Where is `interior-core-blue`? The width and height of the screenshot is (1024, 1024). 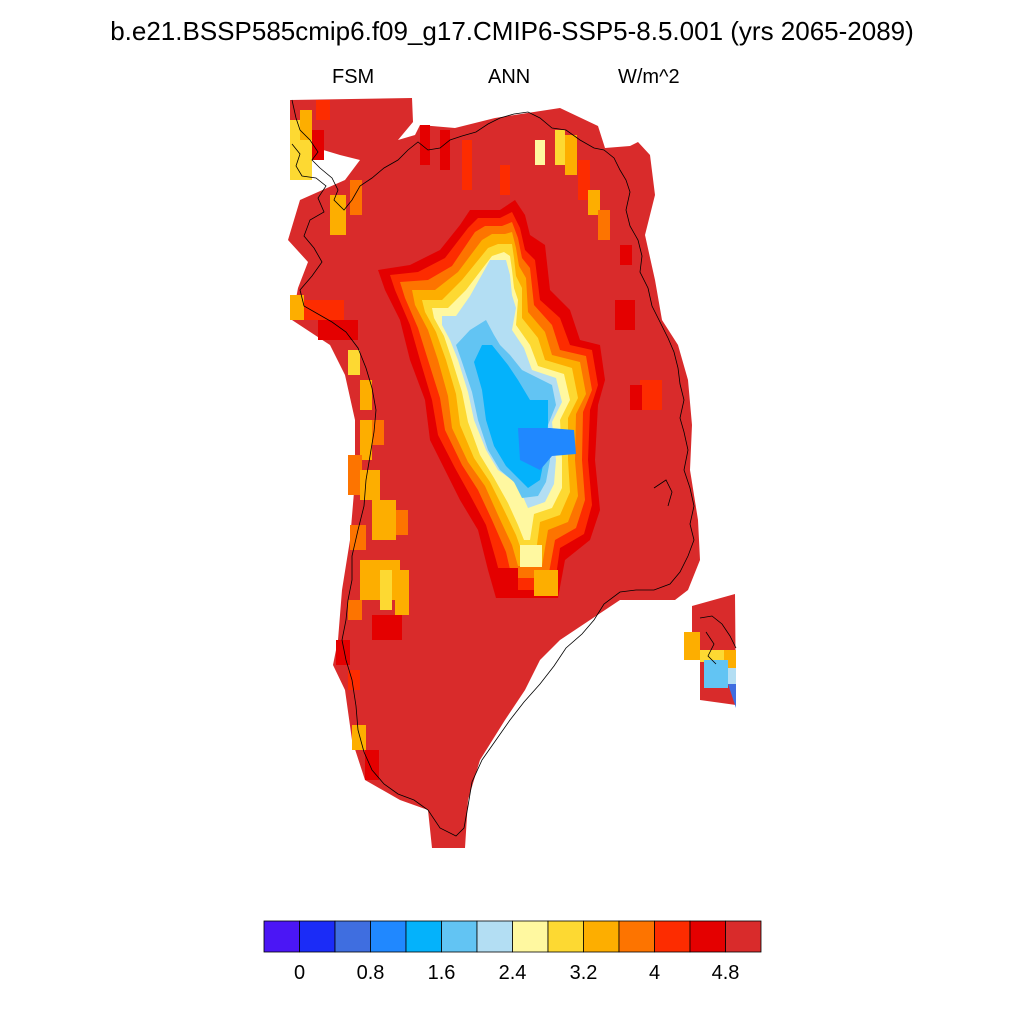 interior-core-blue is located at coordinates (547, 449).